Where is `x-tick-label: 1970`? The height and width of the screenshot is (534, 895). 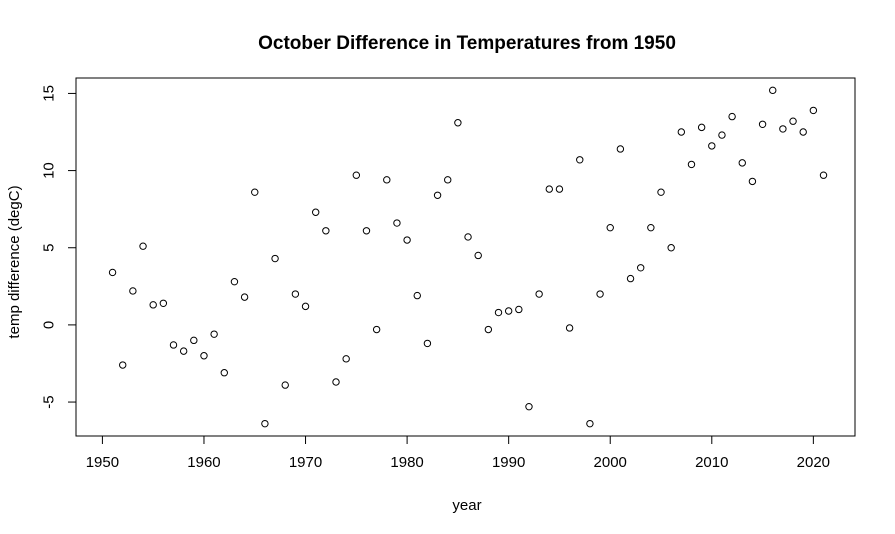
x-tick-label: 1970 is located at coordinates (305, 462).